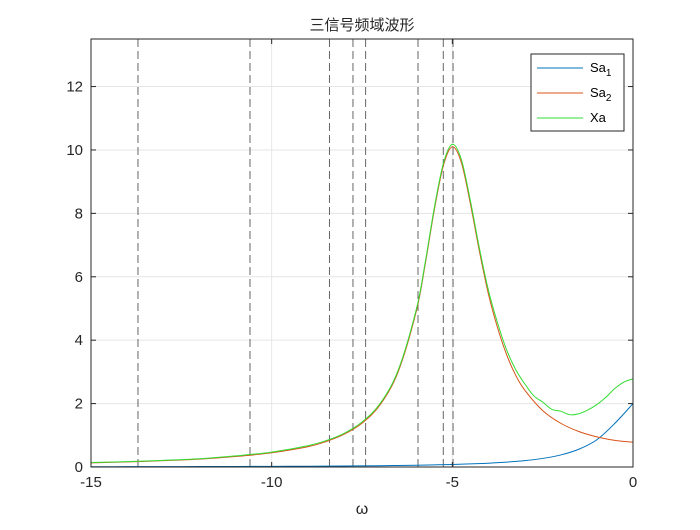 Image resolution: width=700 pixels, height=530 pixels. Describe the element at coordinates (79, 467) in the screenshot. I see `y-tick-label: 0` at that location.